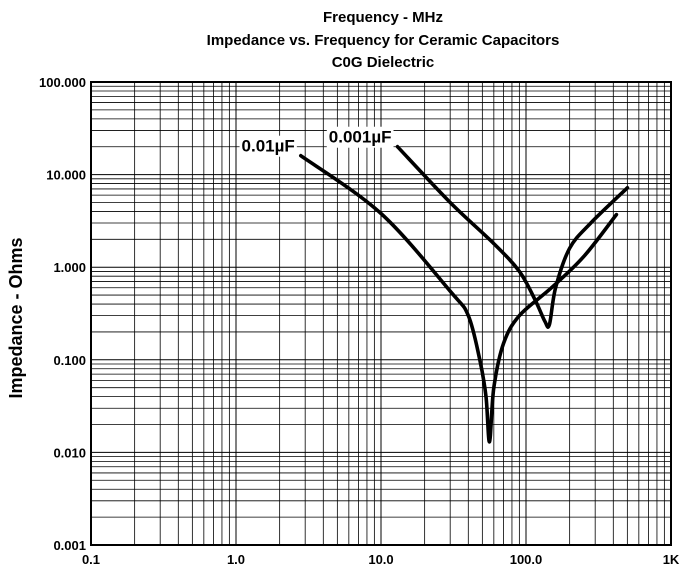  What do you see at coordinates (69, 360) in the screenshot?
I see `y-tick-label: 0.100` at bounding box center [69, 360].